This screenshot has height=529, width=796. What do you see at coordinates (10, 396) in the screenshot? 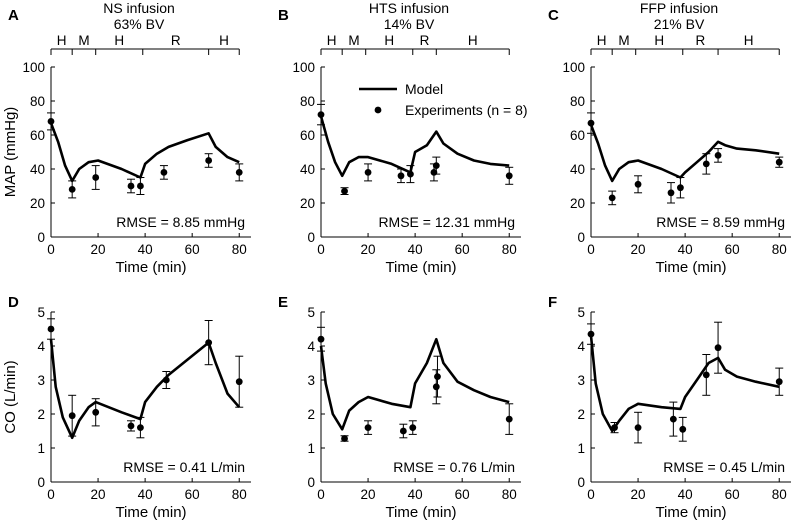
I see `y-axis-label: CO (L/min)` at bounding box center [10, 396].